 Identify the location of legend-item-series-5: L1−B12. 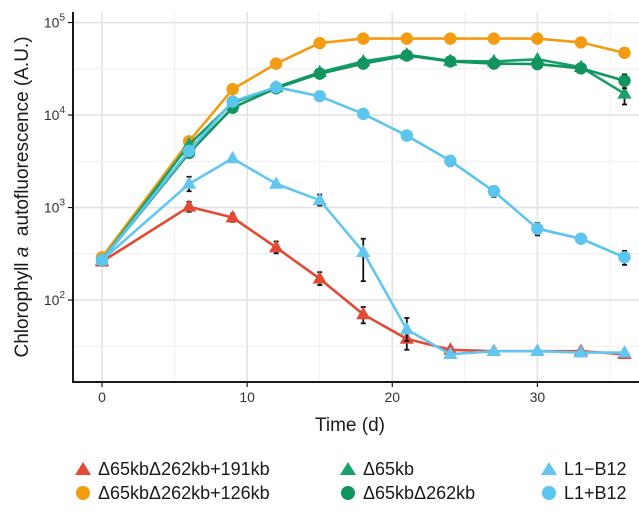
(582, 469).